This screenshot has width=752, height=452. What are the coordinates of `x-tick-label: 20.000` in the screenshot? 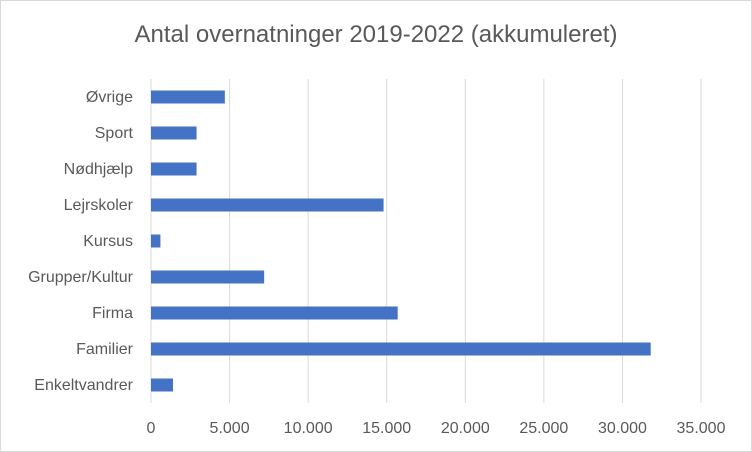 It's located at (465, 428).